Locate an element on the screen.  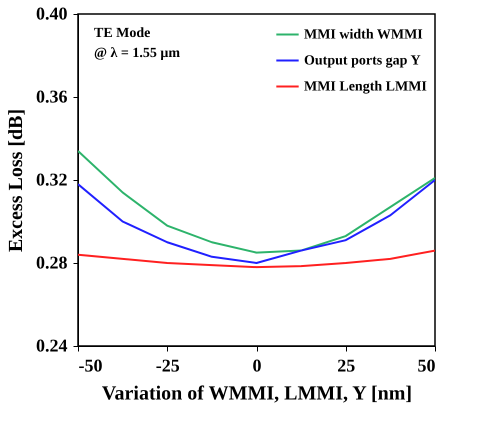
x-tick-label: 25 is located at coordinates (346, 366).